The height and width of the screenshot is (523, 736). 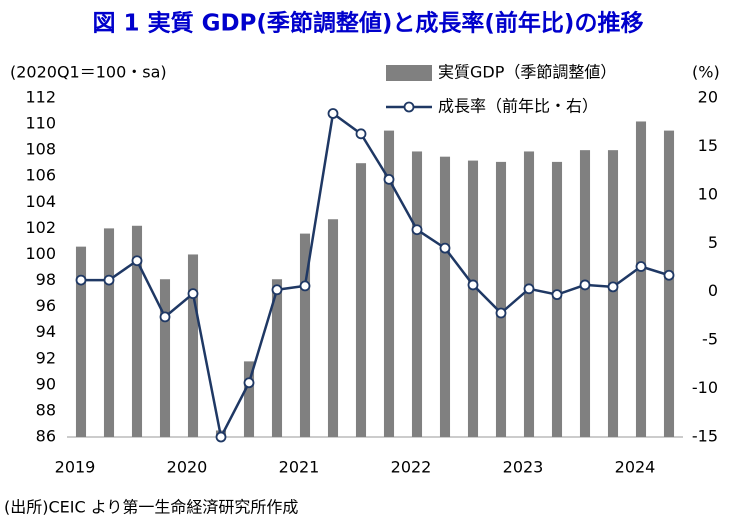 What do you see at coordinates (708, 145) in the screenshot?
I see `y2-tick-label: 15` at bounding box center [708, 145].